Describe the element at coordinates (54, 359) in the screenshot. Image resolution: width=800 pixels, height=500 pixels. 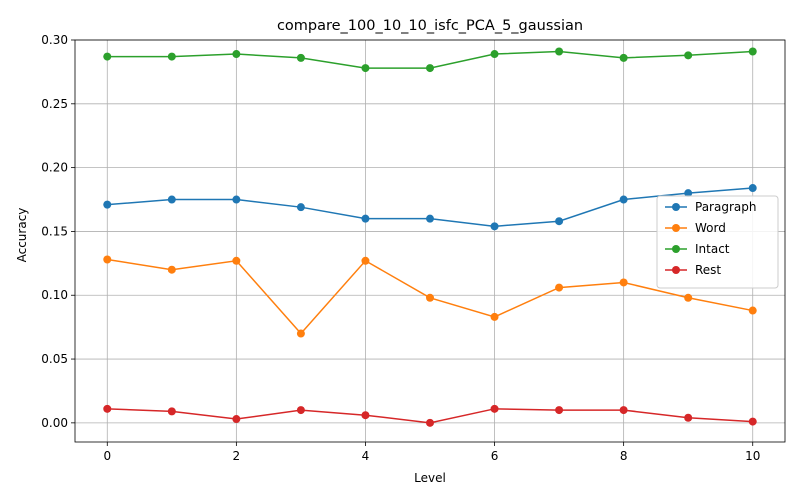
I see `y-tick-label: 0.05` at that location.